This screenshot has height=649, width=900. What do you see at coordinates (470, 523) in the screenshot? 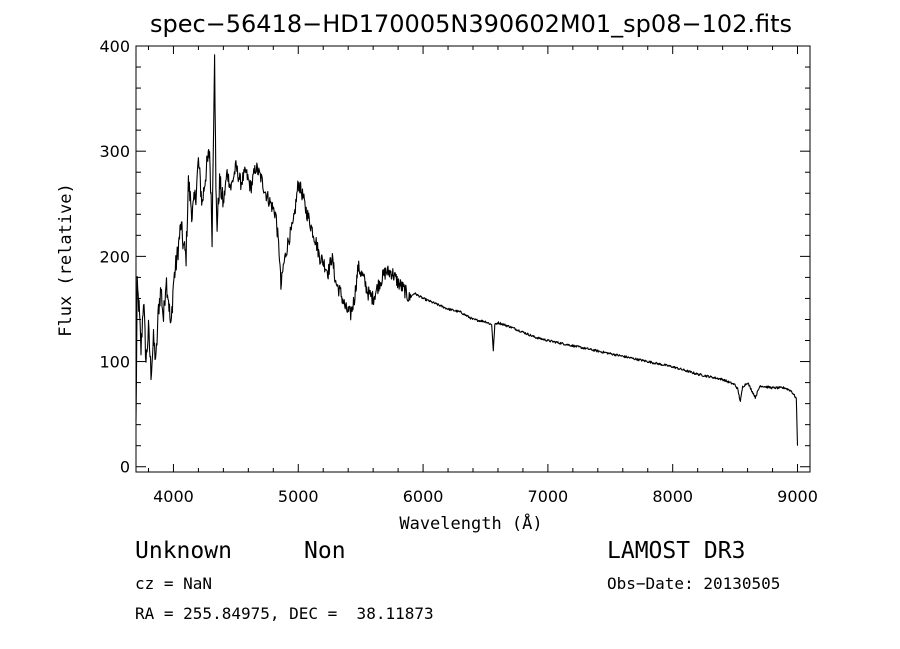
I see `x-axis-label: Wavelength (Å)` at bounding box center [470, 523].